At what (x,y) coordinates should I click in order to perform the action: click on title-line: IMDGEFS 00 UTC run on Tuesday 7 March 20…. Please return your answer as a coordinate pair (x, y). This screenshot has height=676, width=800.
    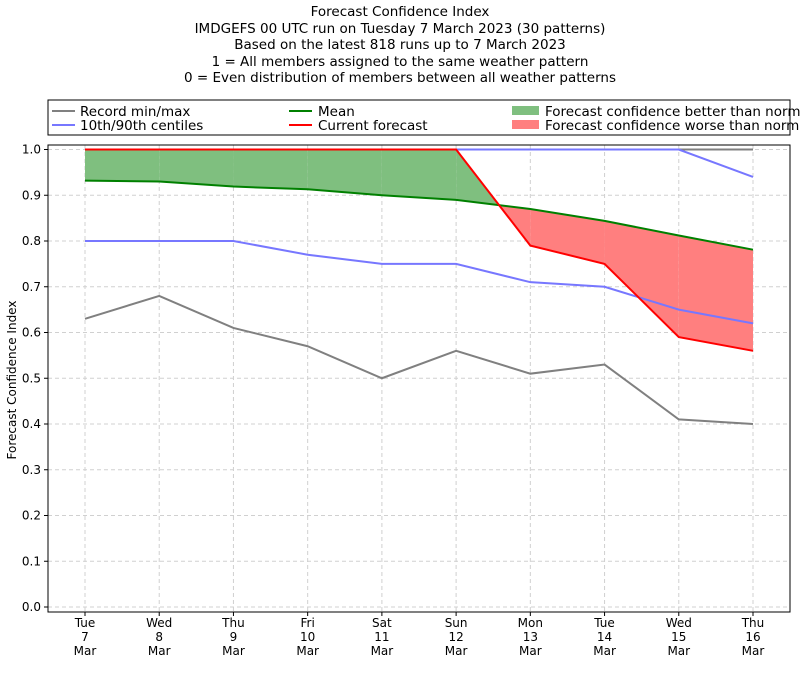
    Looking at the image, I should click on (400, 28).